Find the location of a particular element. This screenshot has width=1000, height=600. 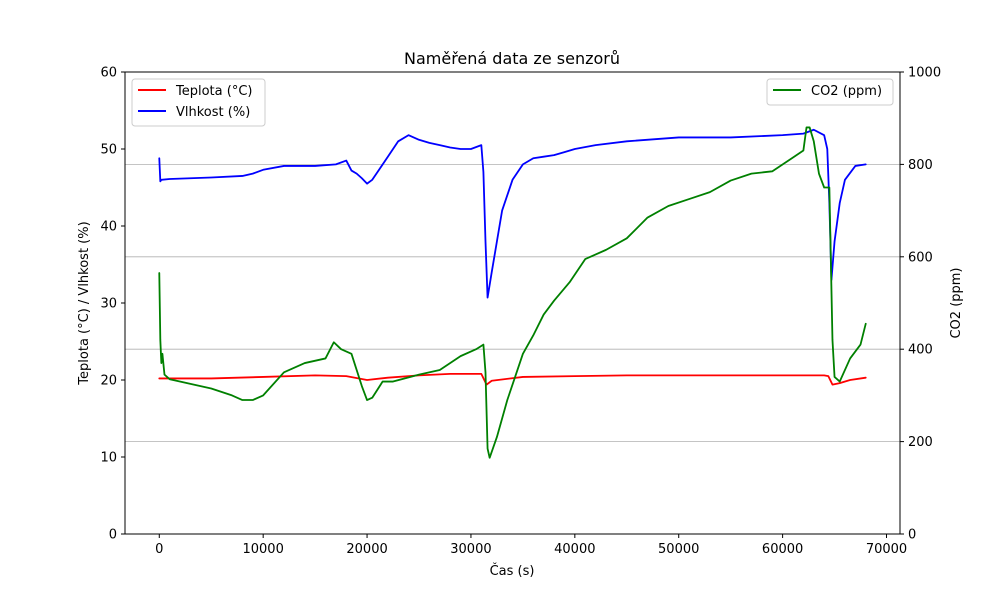

legend-right-box is located at coordinates (830, 92).